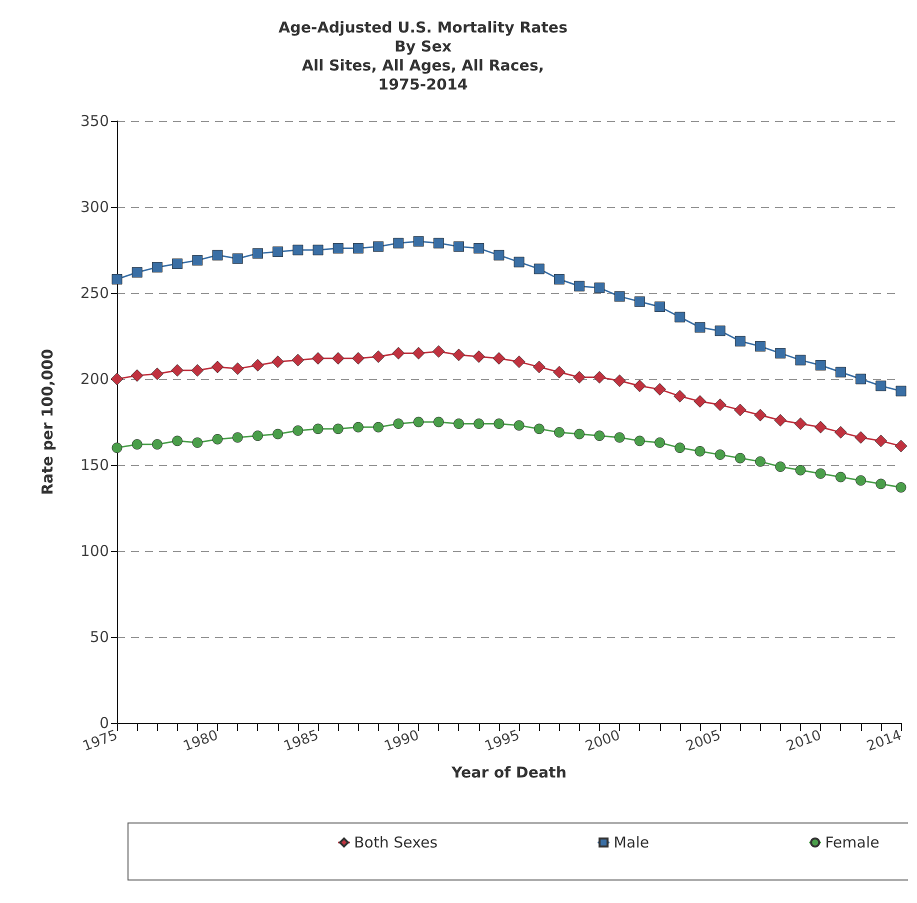 This screenshot has height=903, width=917. Describe the element at coordinates (804, 741) in the screenshot. I see `x-tick-label: 2010` at that location.